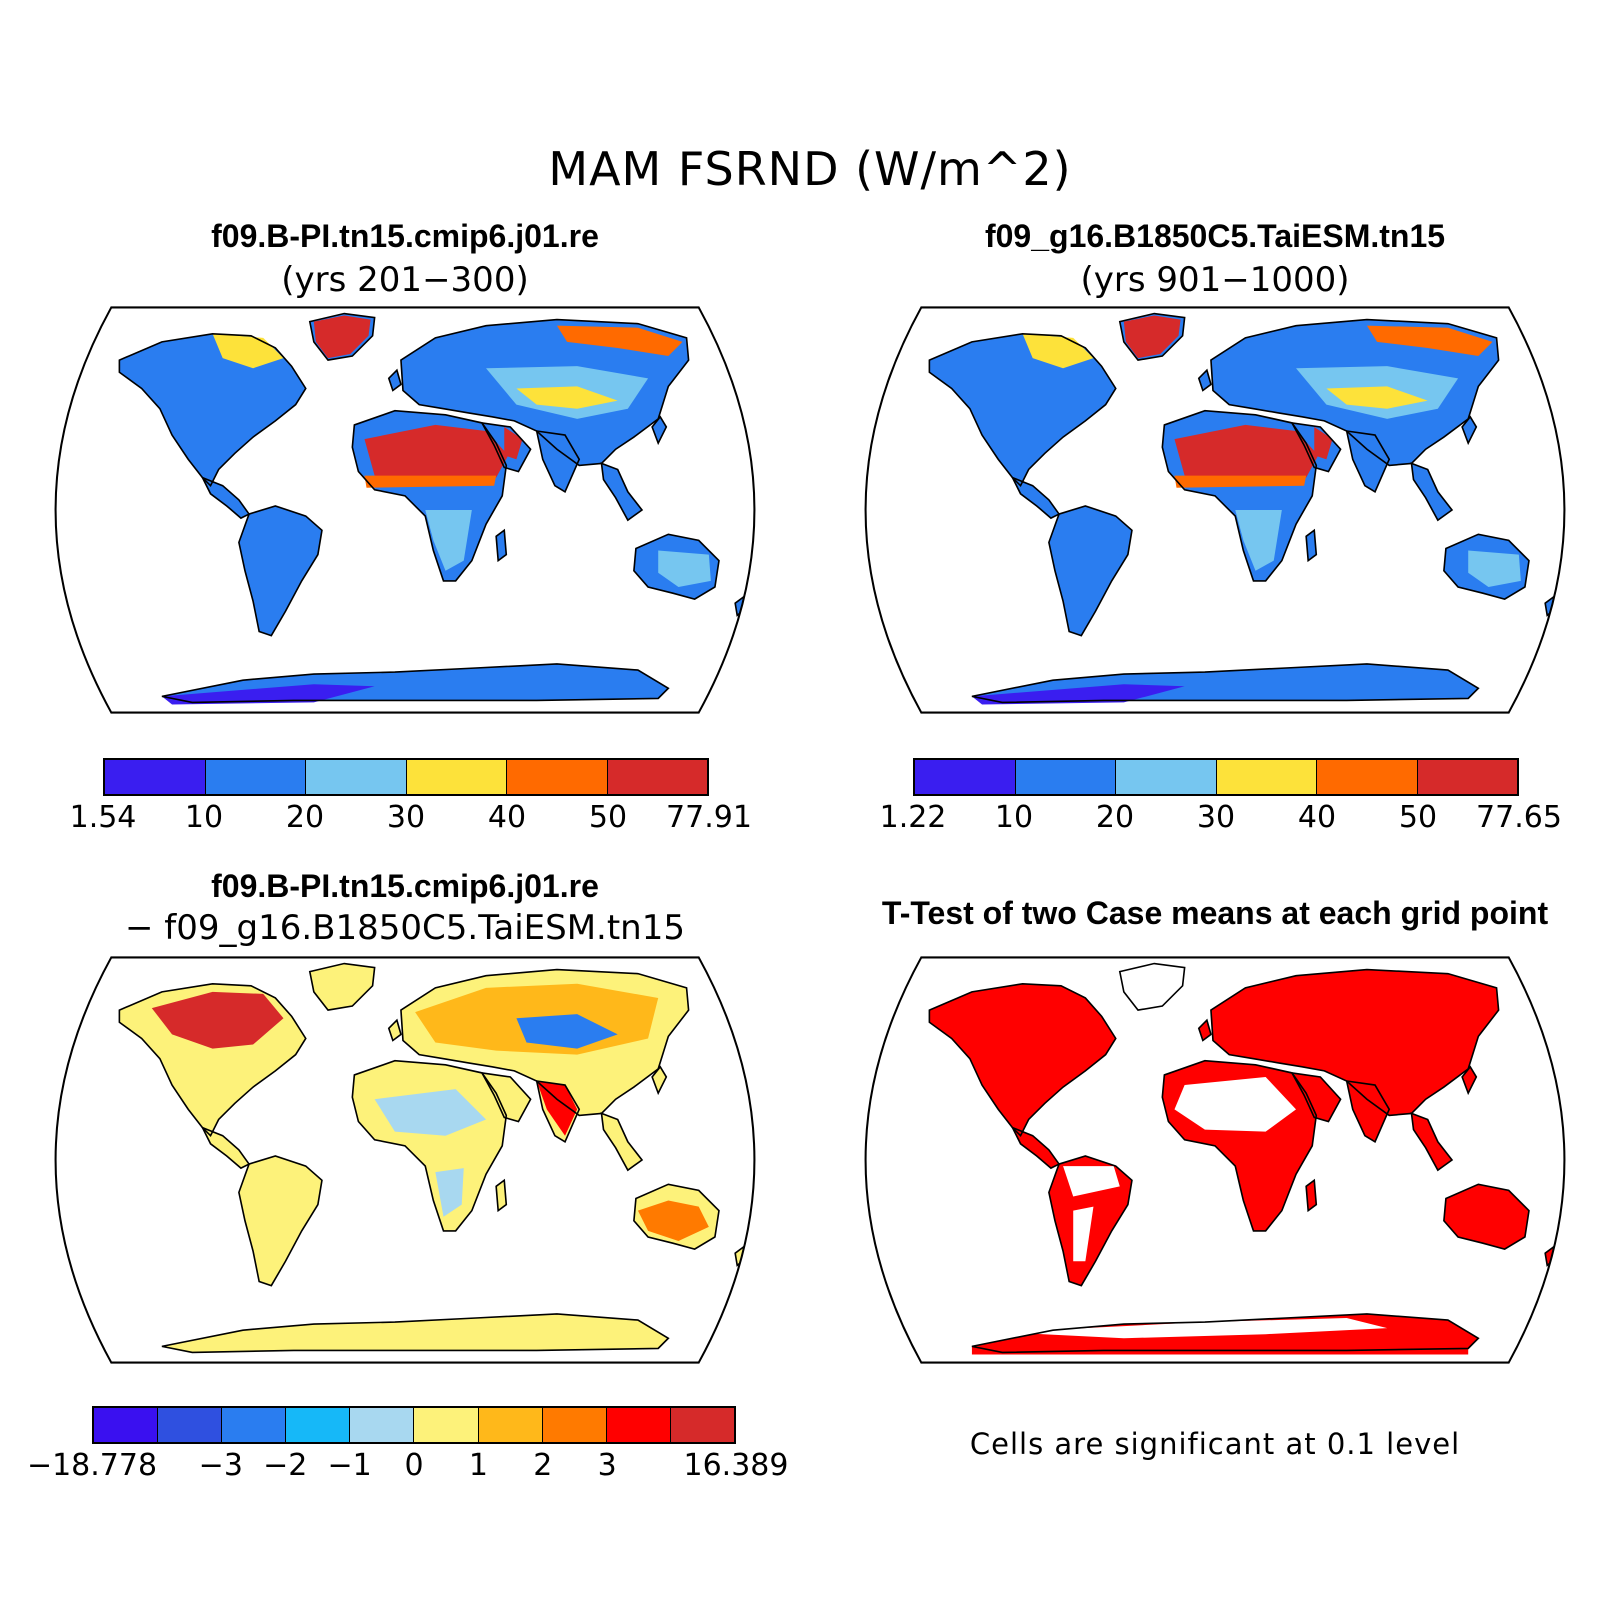 This screenshot has width=1620, height=1620. Describe the element at coordinates (405, 280) in the screenshot. I see `panel-case1-subtitle: (yrs 201−300)` at that location.